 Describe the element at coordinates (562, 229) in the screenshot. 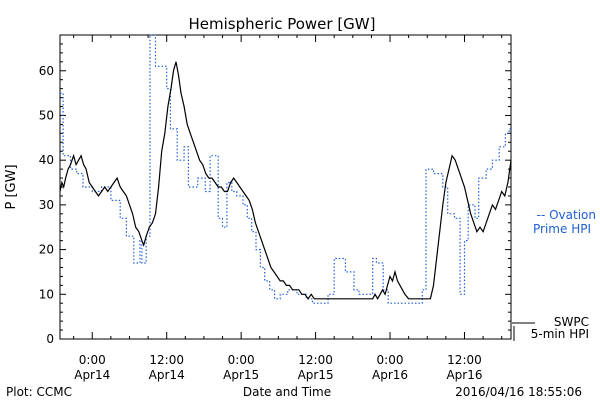

I see `legend-ovation-line2: Prime HPI` at that location.